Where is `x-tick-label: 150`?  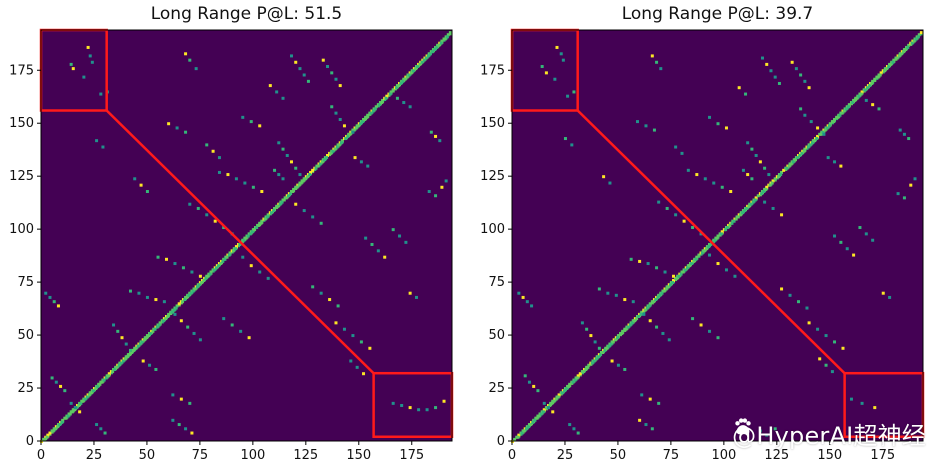 x-tick-label: 150 is located at coordinates (358, 455).